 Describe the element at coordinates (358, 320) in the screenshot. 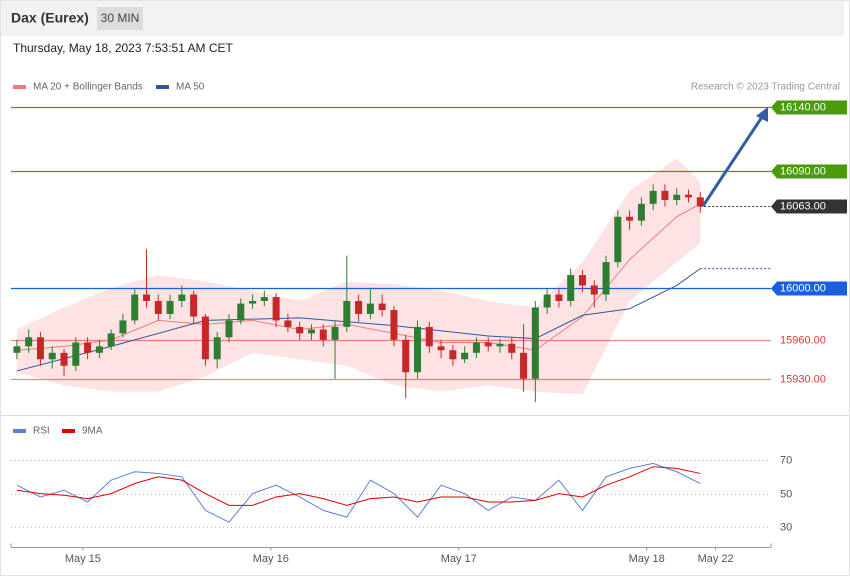

I see `ma-line` at that location.